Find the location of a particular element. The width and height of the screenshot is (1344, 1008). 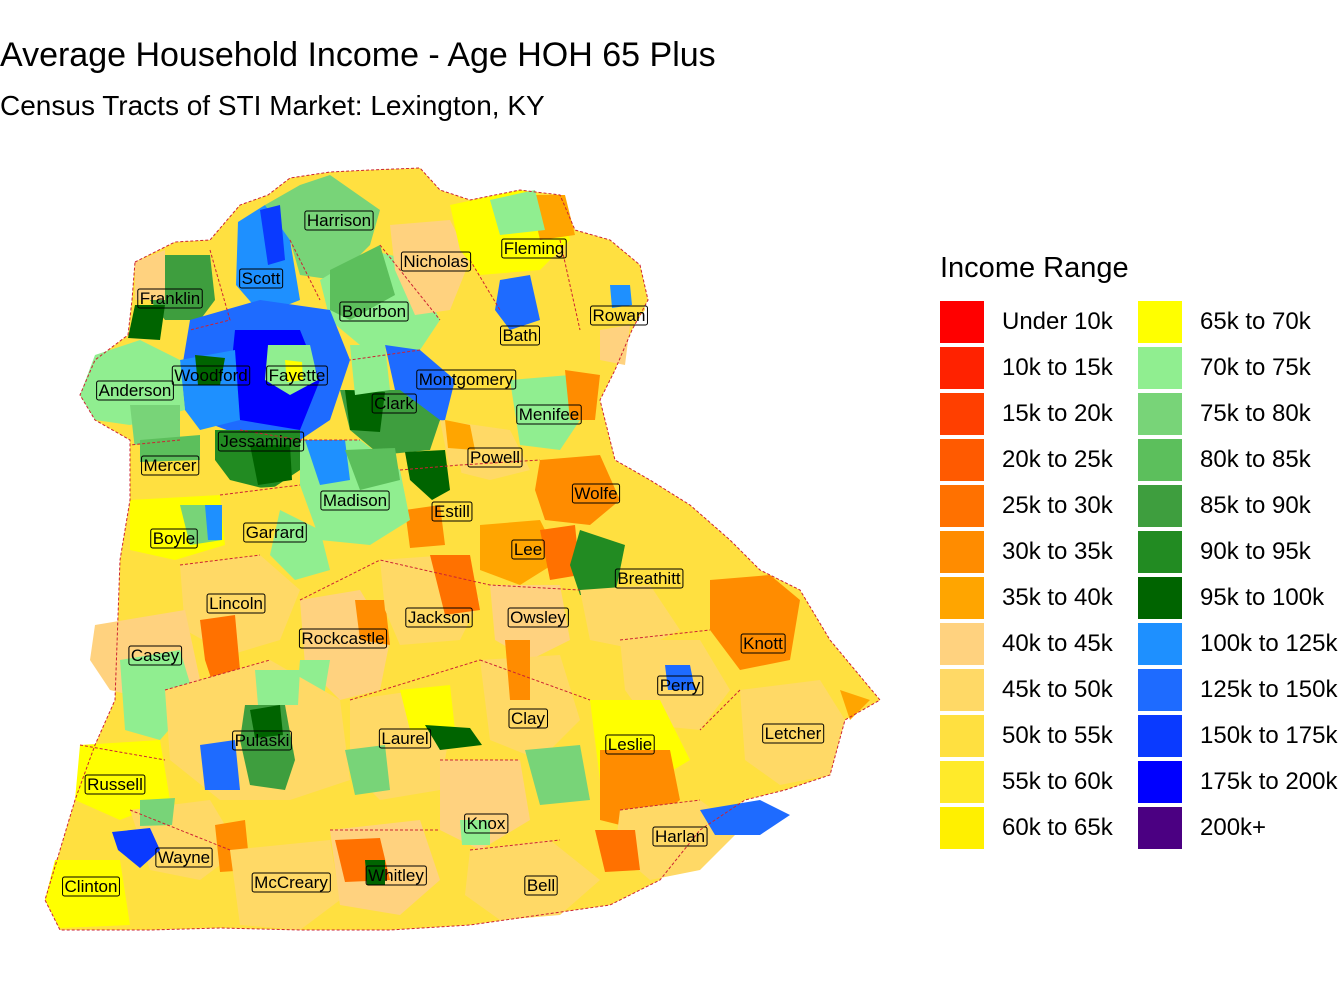

county-label: Harrison is located at coordinates (339, 220).